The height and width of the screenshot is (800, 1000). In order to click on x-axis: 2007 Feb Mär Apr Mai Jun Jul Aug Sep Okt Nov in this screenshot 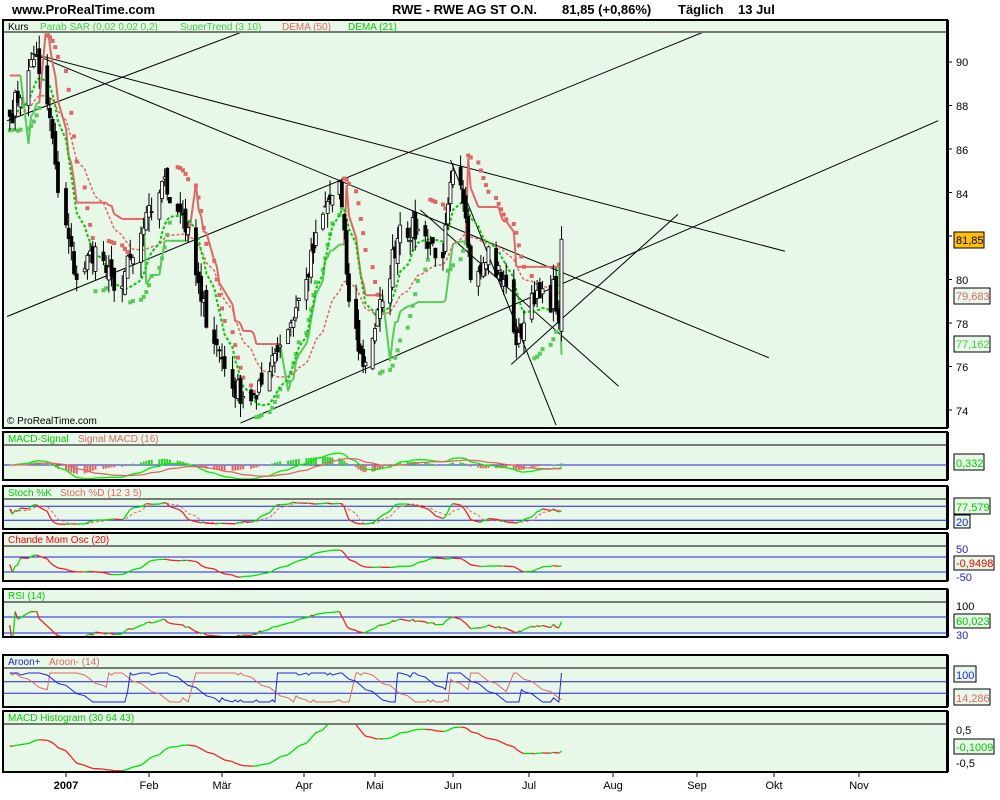, I will do `click(475, 781)`.